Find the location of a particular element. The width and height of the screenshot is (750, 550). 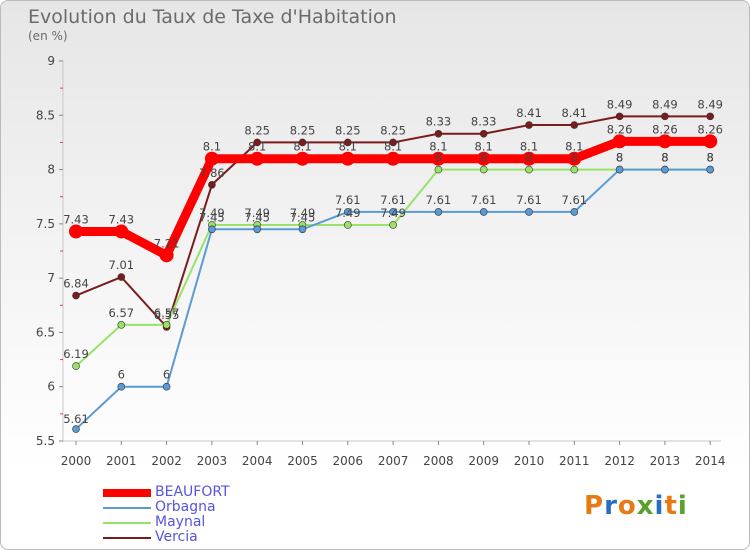

legend-item: Orbagna is located at coordinates (166, 507).